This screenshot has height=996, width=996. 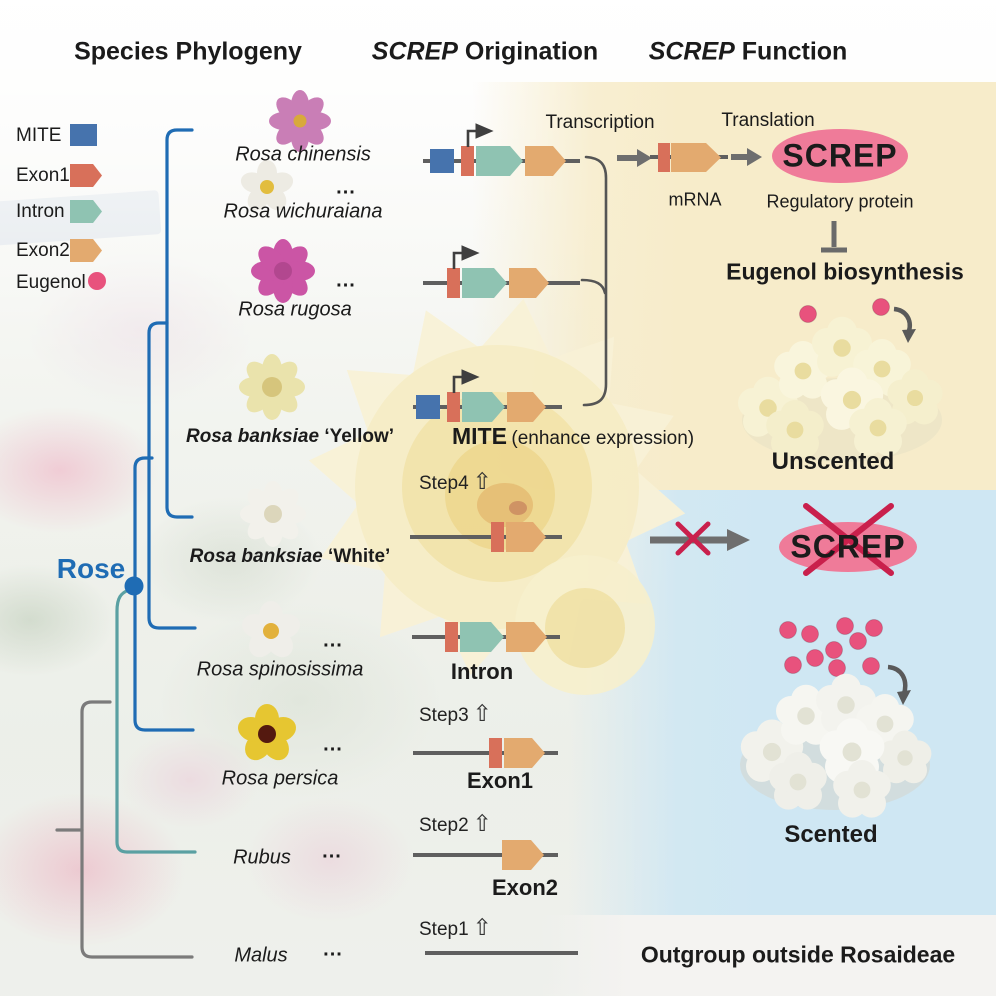 What do you see at coordinates (97, 281) in the screenshot?
I see `legend-swatch-eugenol` at bounding box center [97, 281].